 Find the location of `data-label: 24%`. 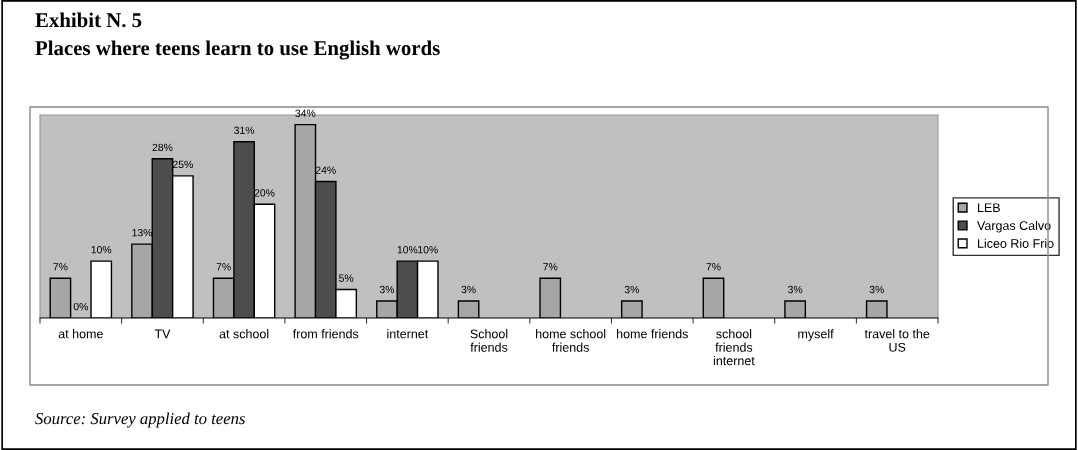

data-label: 24% is located at coordinates (325, 170).